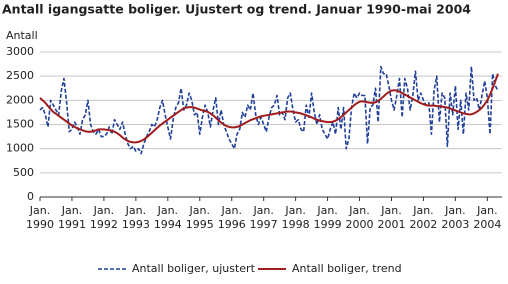  Describe the element at coordinates (328, 217) in the screenshot. I see `x-tick-label: Jan. 1999` at that location.